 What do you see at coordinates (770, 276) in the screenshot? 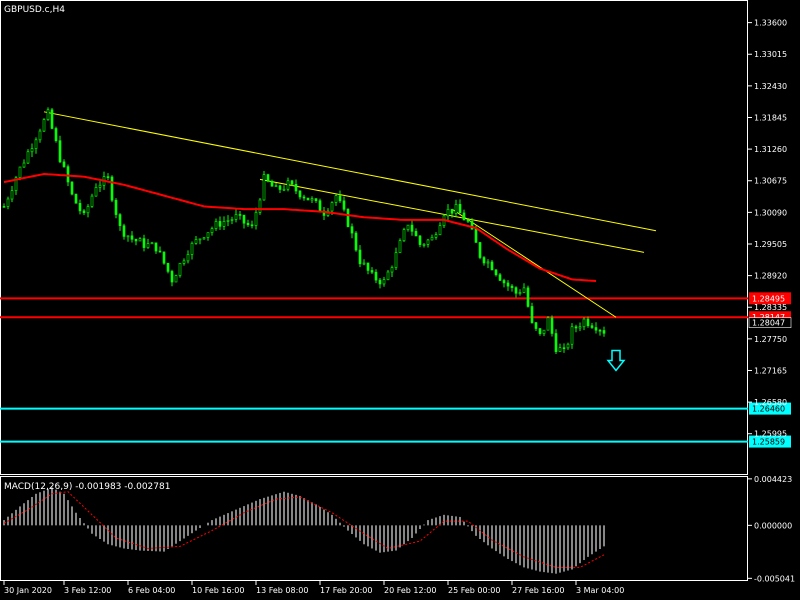
I see `price-tick-label: 1.28920` at bounding box center [770, 276].